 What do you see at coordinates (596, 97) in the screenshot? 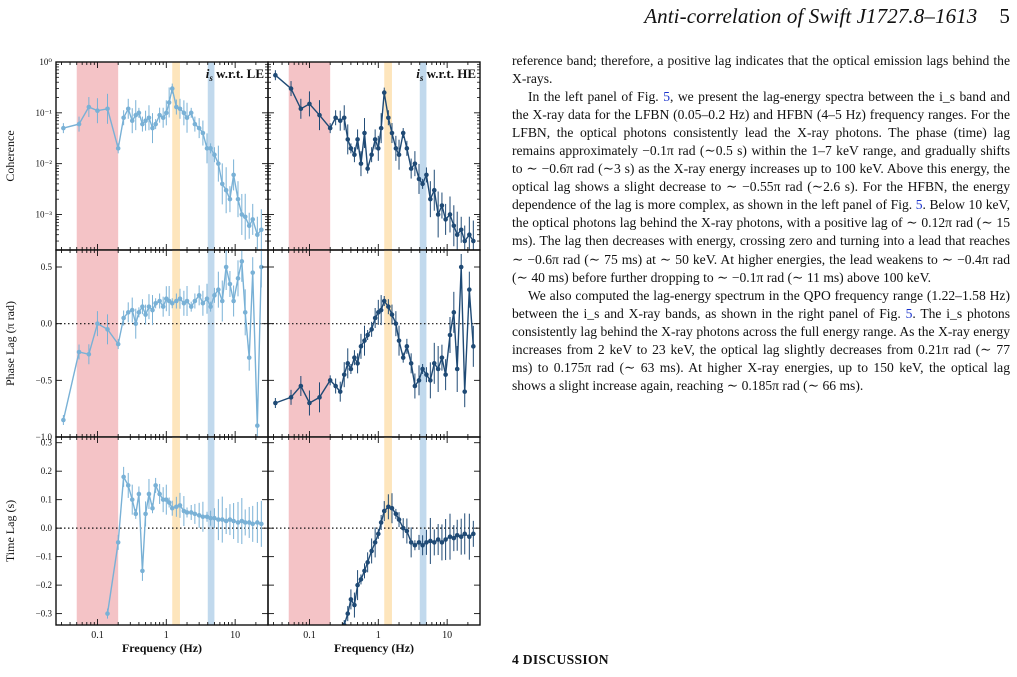
I see `paragraph-2-part-a: In the left panel of Fig.` at bounding box center [596, 97].